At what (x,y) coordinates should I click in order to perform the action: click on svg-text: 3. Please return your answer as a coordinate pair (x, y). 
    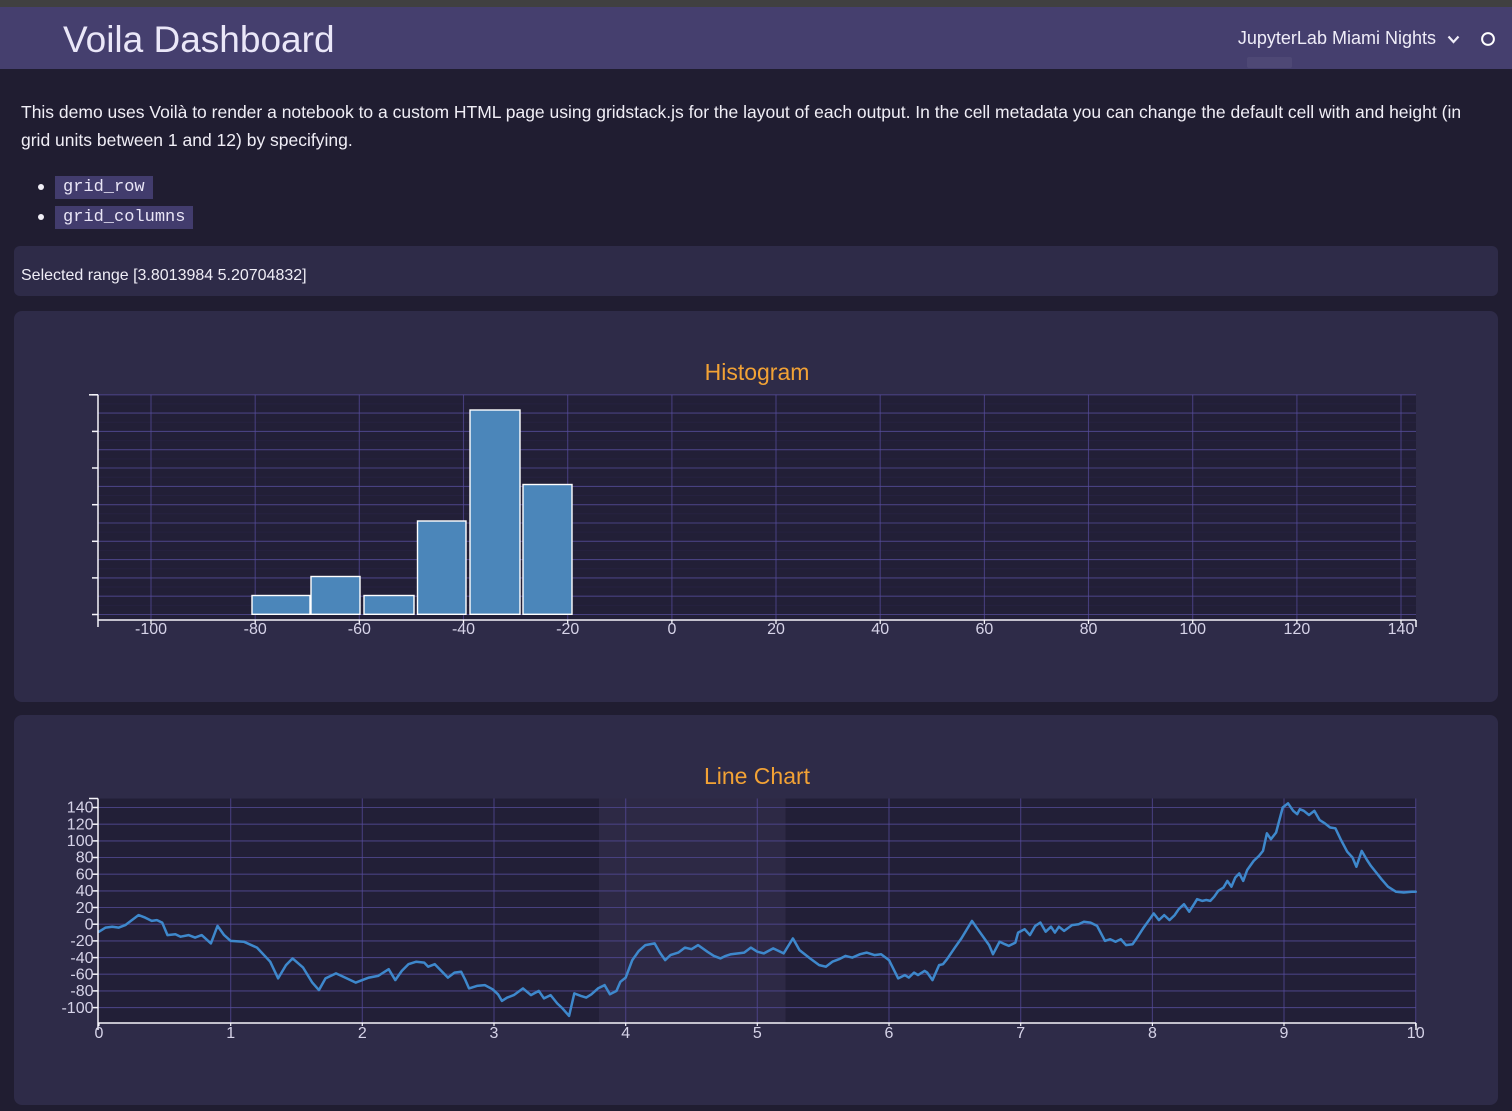
    Looking at the image, I should click on (494, 1033).